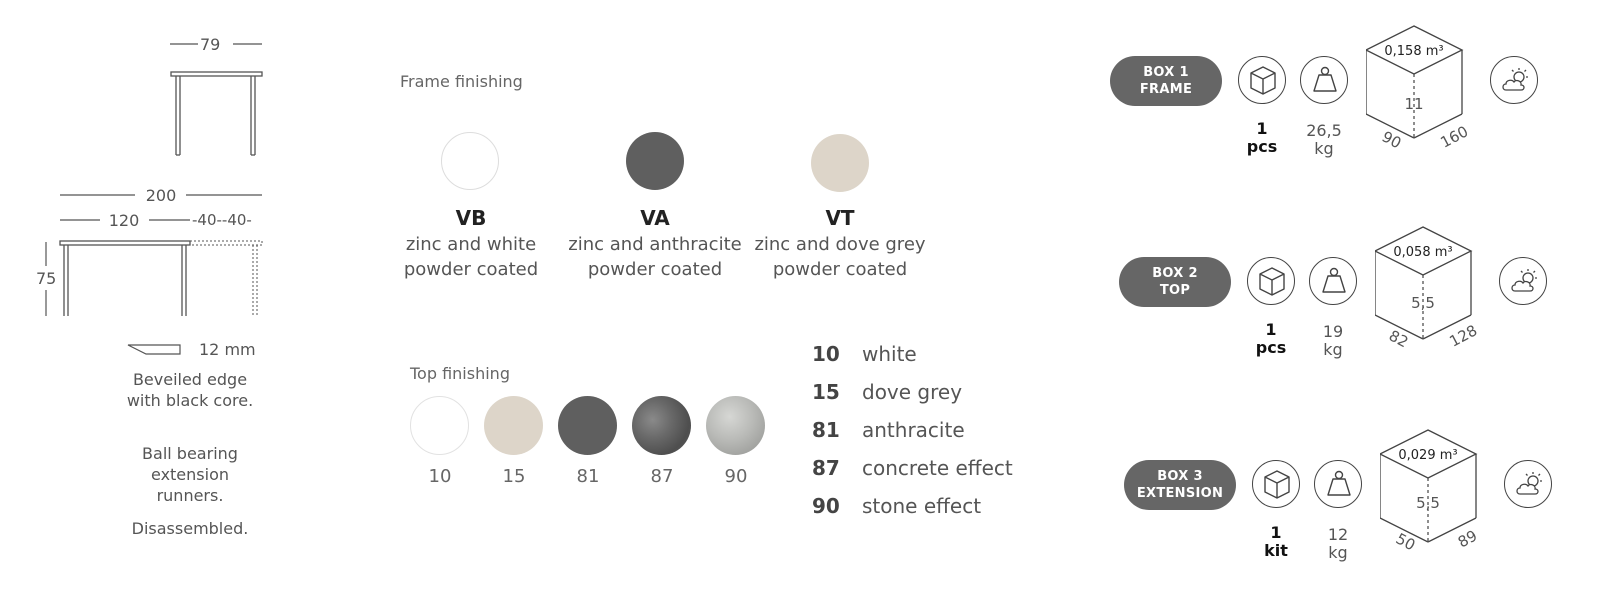 This screenshot has height=603, width=1600. Describe the element at coordinates (1180, 485) in the screenshot. I see `box-3-badge: BOX 3 EXTENSION` at that location.